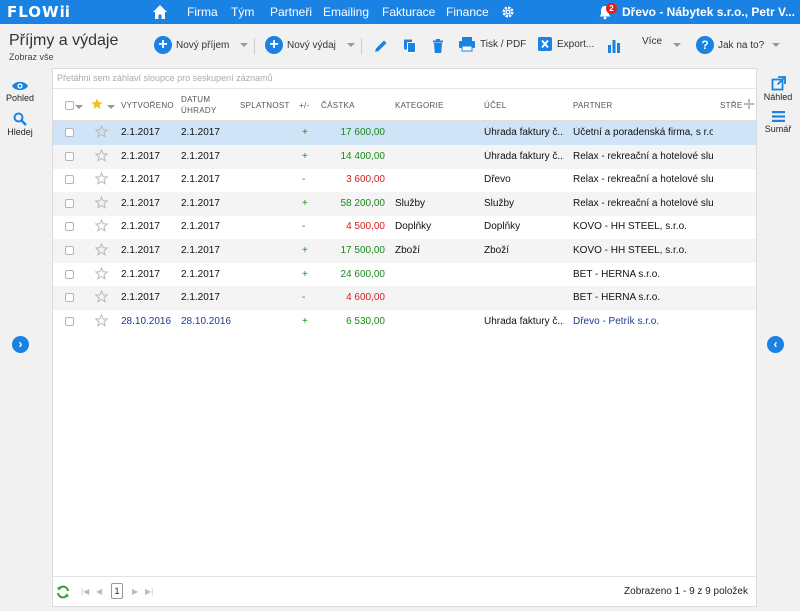 This screenshot has width=800, height=611. What do you see at coordinates (346, 12) in the screenshot?
I see `nav-item-emailing: Emailing` at bounding box center [346, 12].